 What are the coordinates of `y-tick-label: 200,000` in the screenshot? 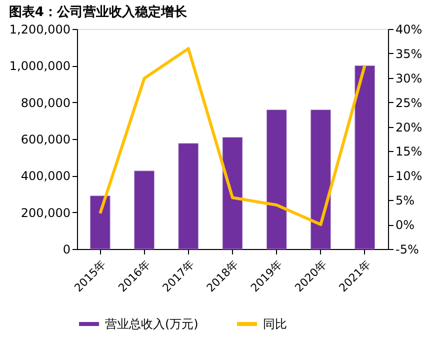 It's located at (45, 213).